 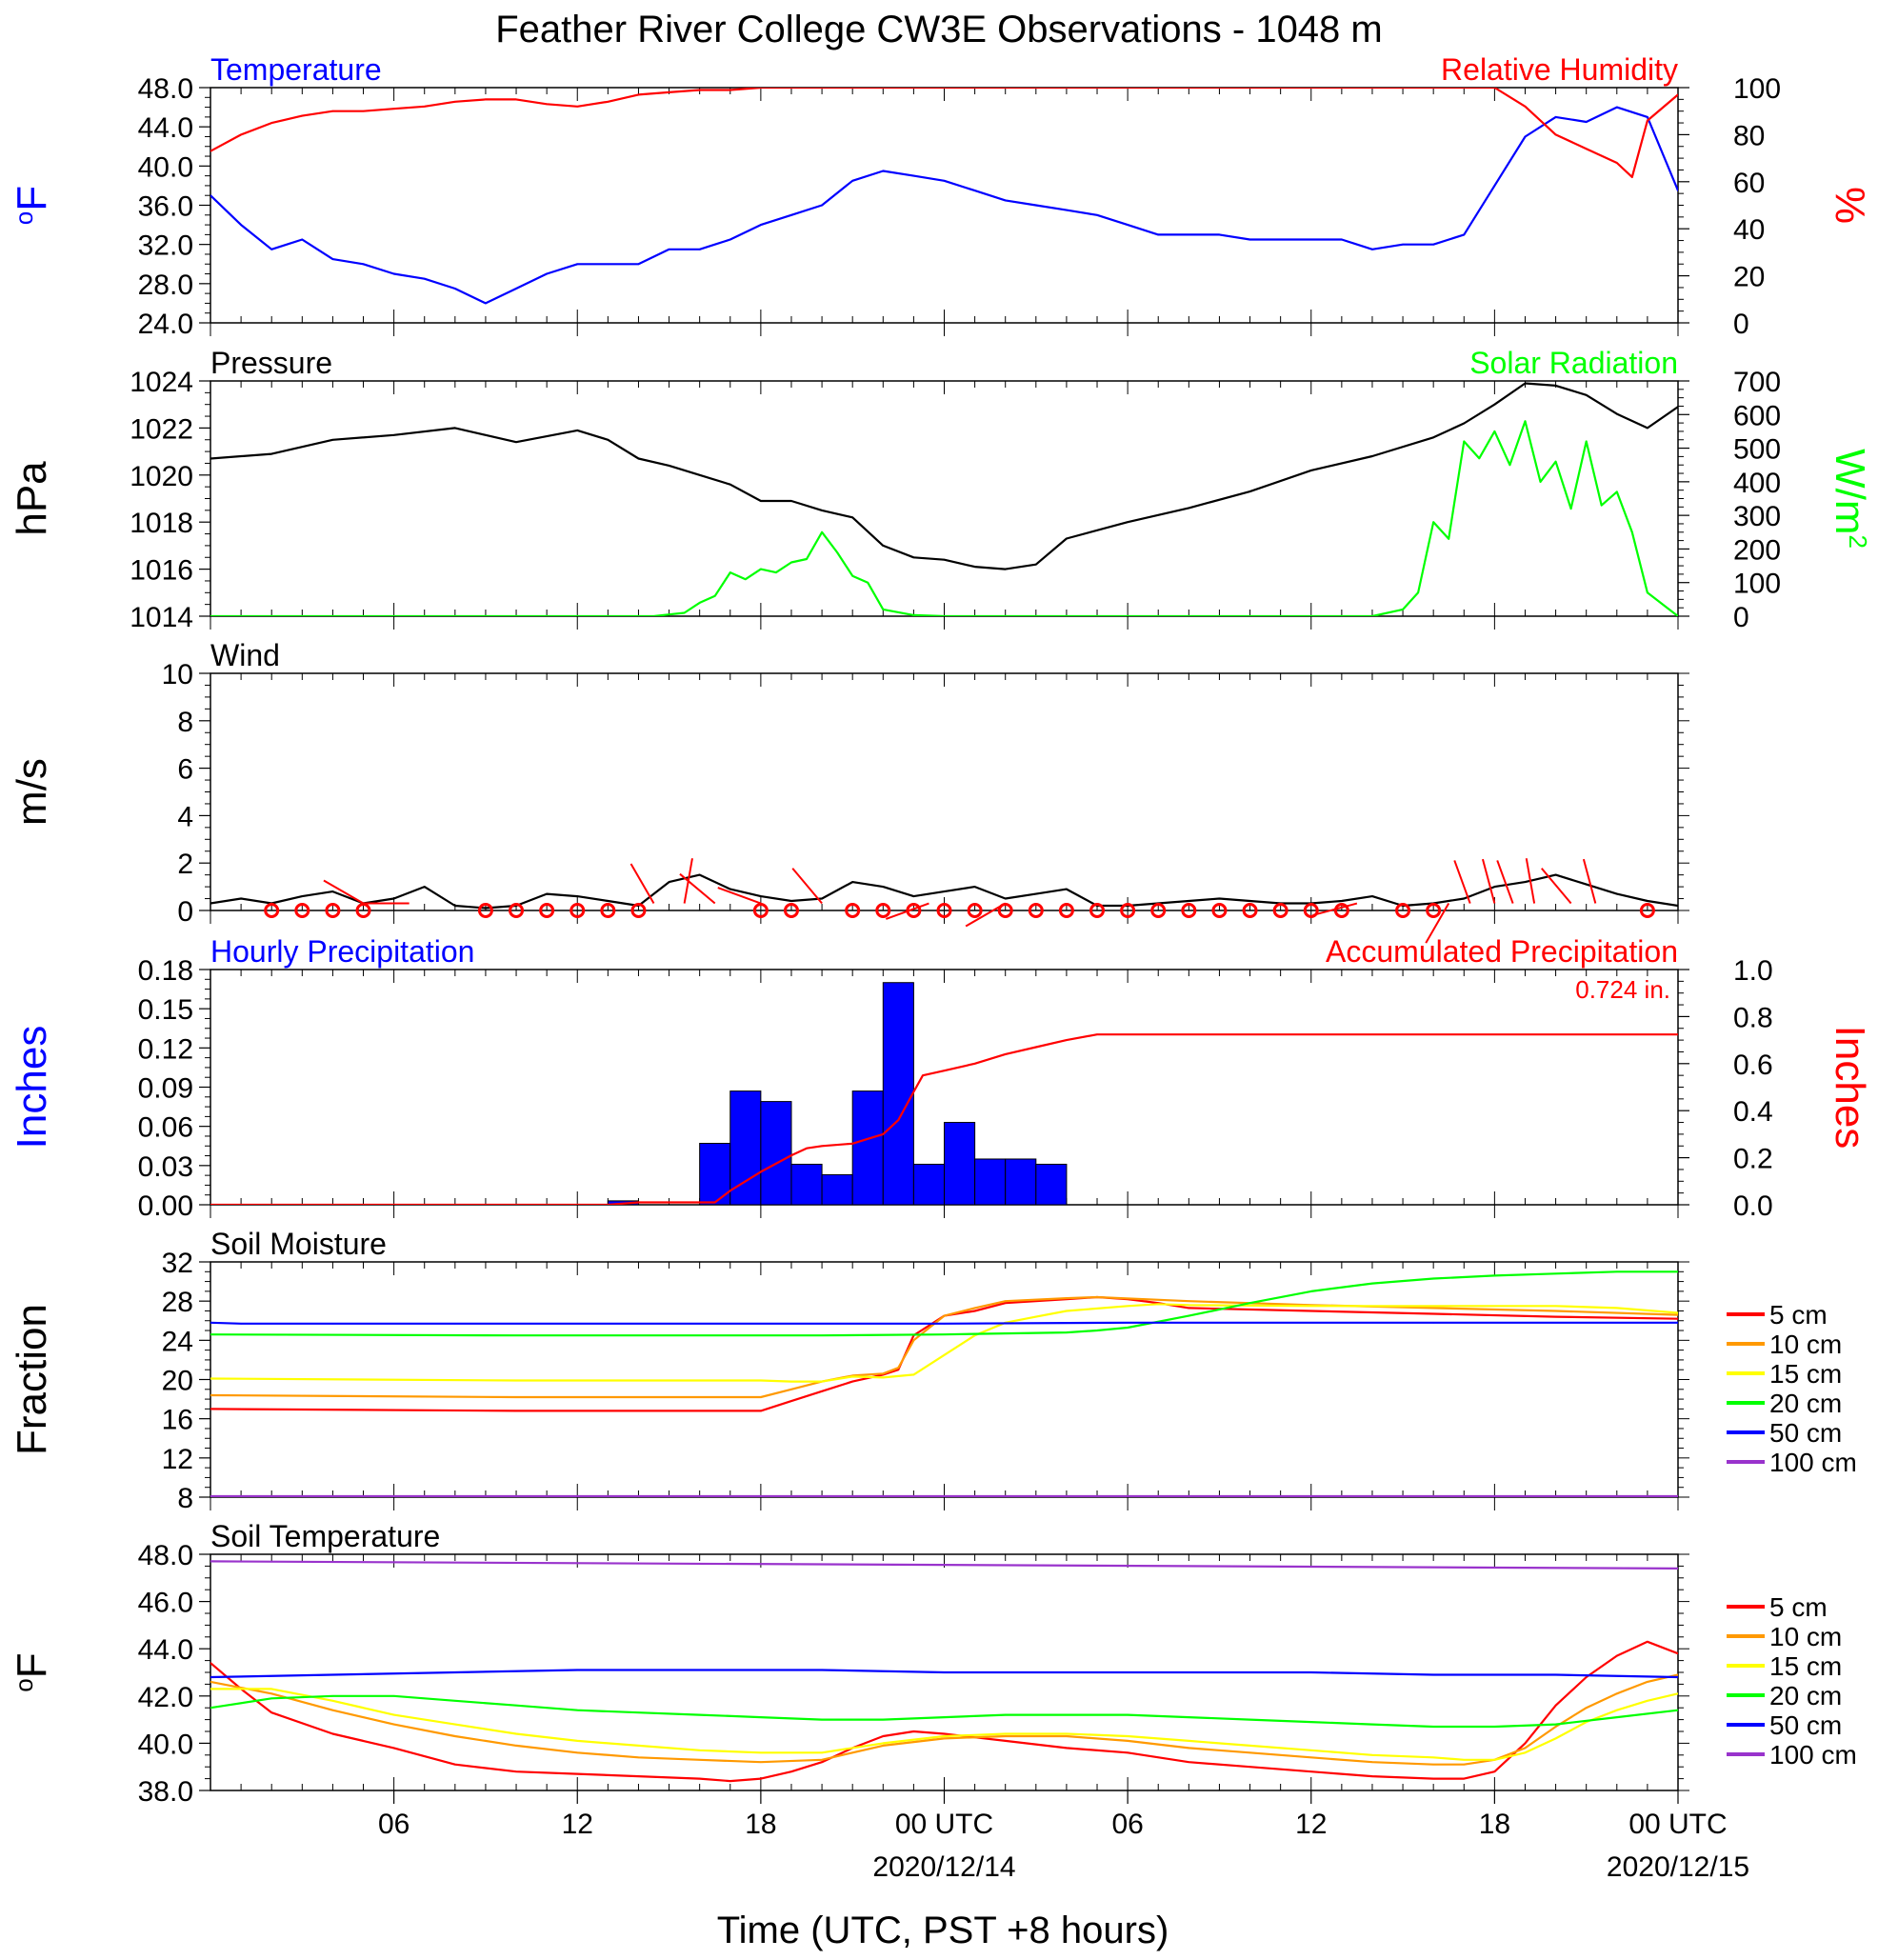 What do you see at coordinates (161, 617) in the screenshot?
I see `y-tick-label: 1014` at bounding box center [161, 617].